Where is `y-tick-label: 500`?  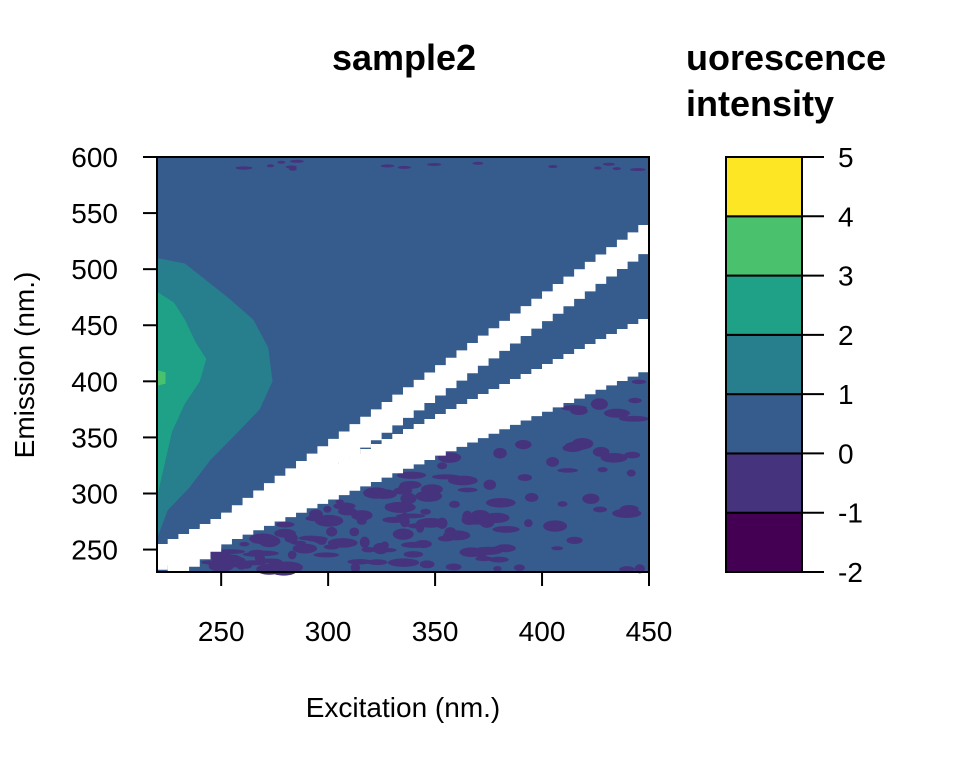 y-tick-label: 500 is located at coordinates (94, 269).